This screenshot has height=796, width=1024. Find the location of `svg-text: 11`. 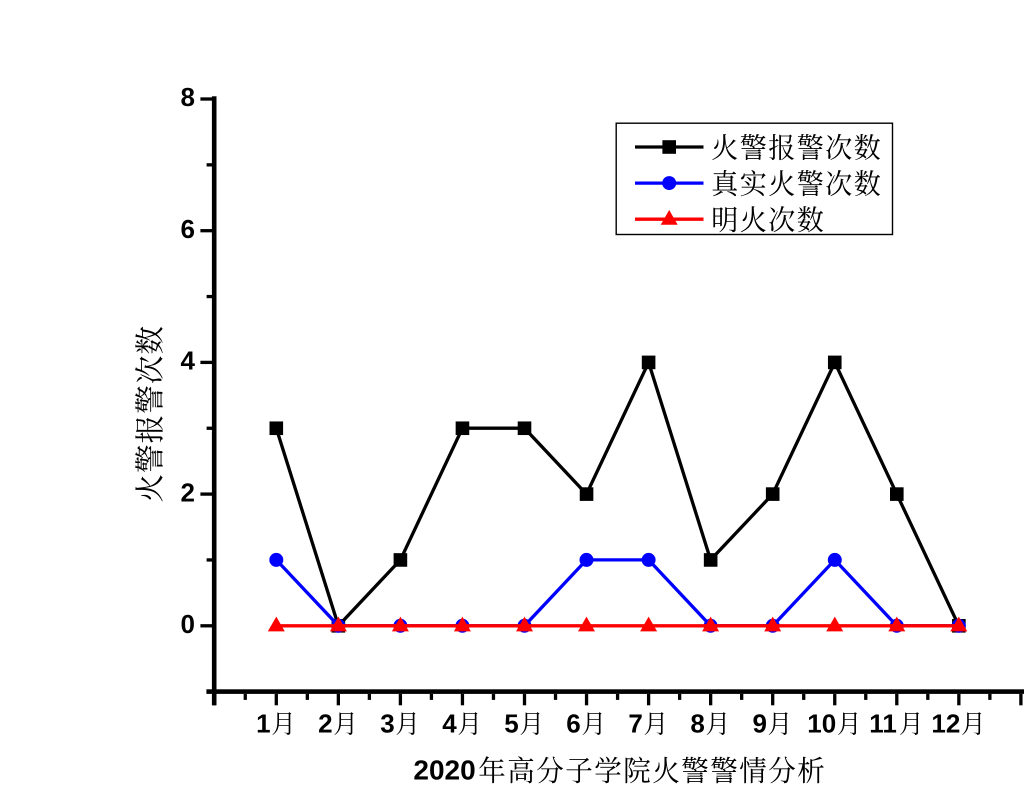

svg-text: 11 is located at coordinates (883, 723).